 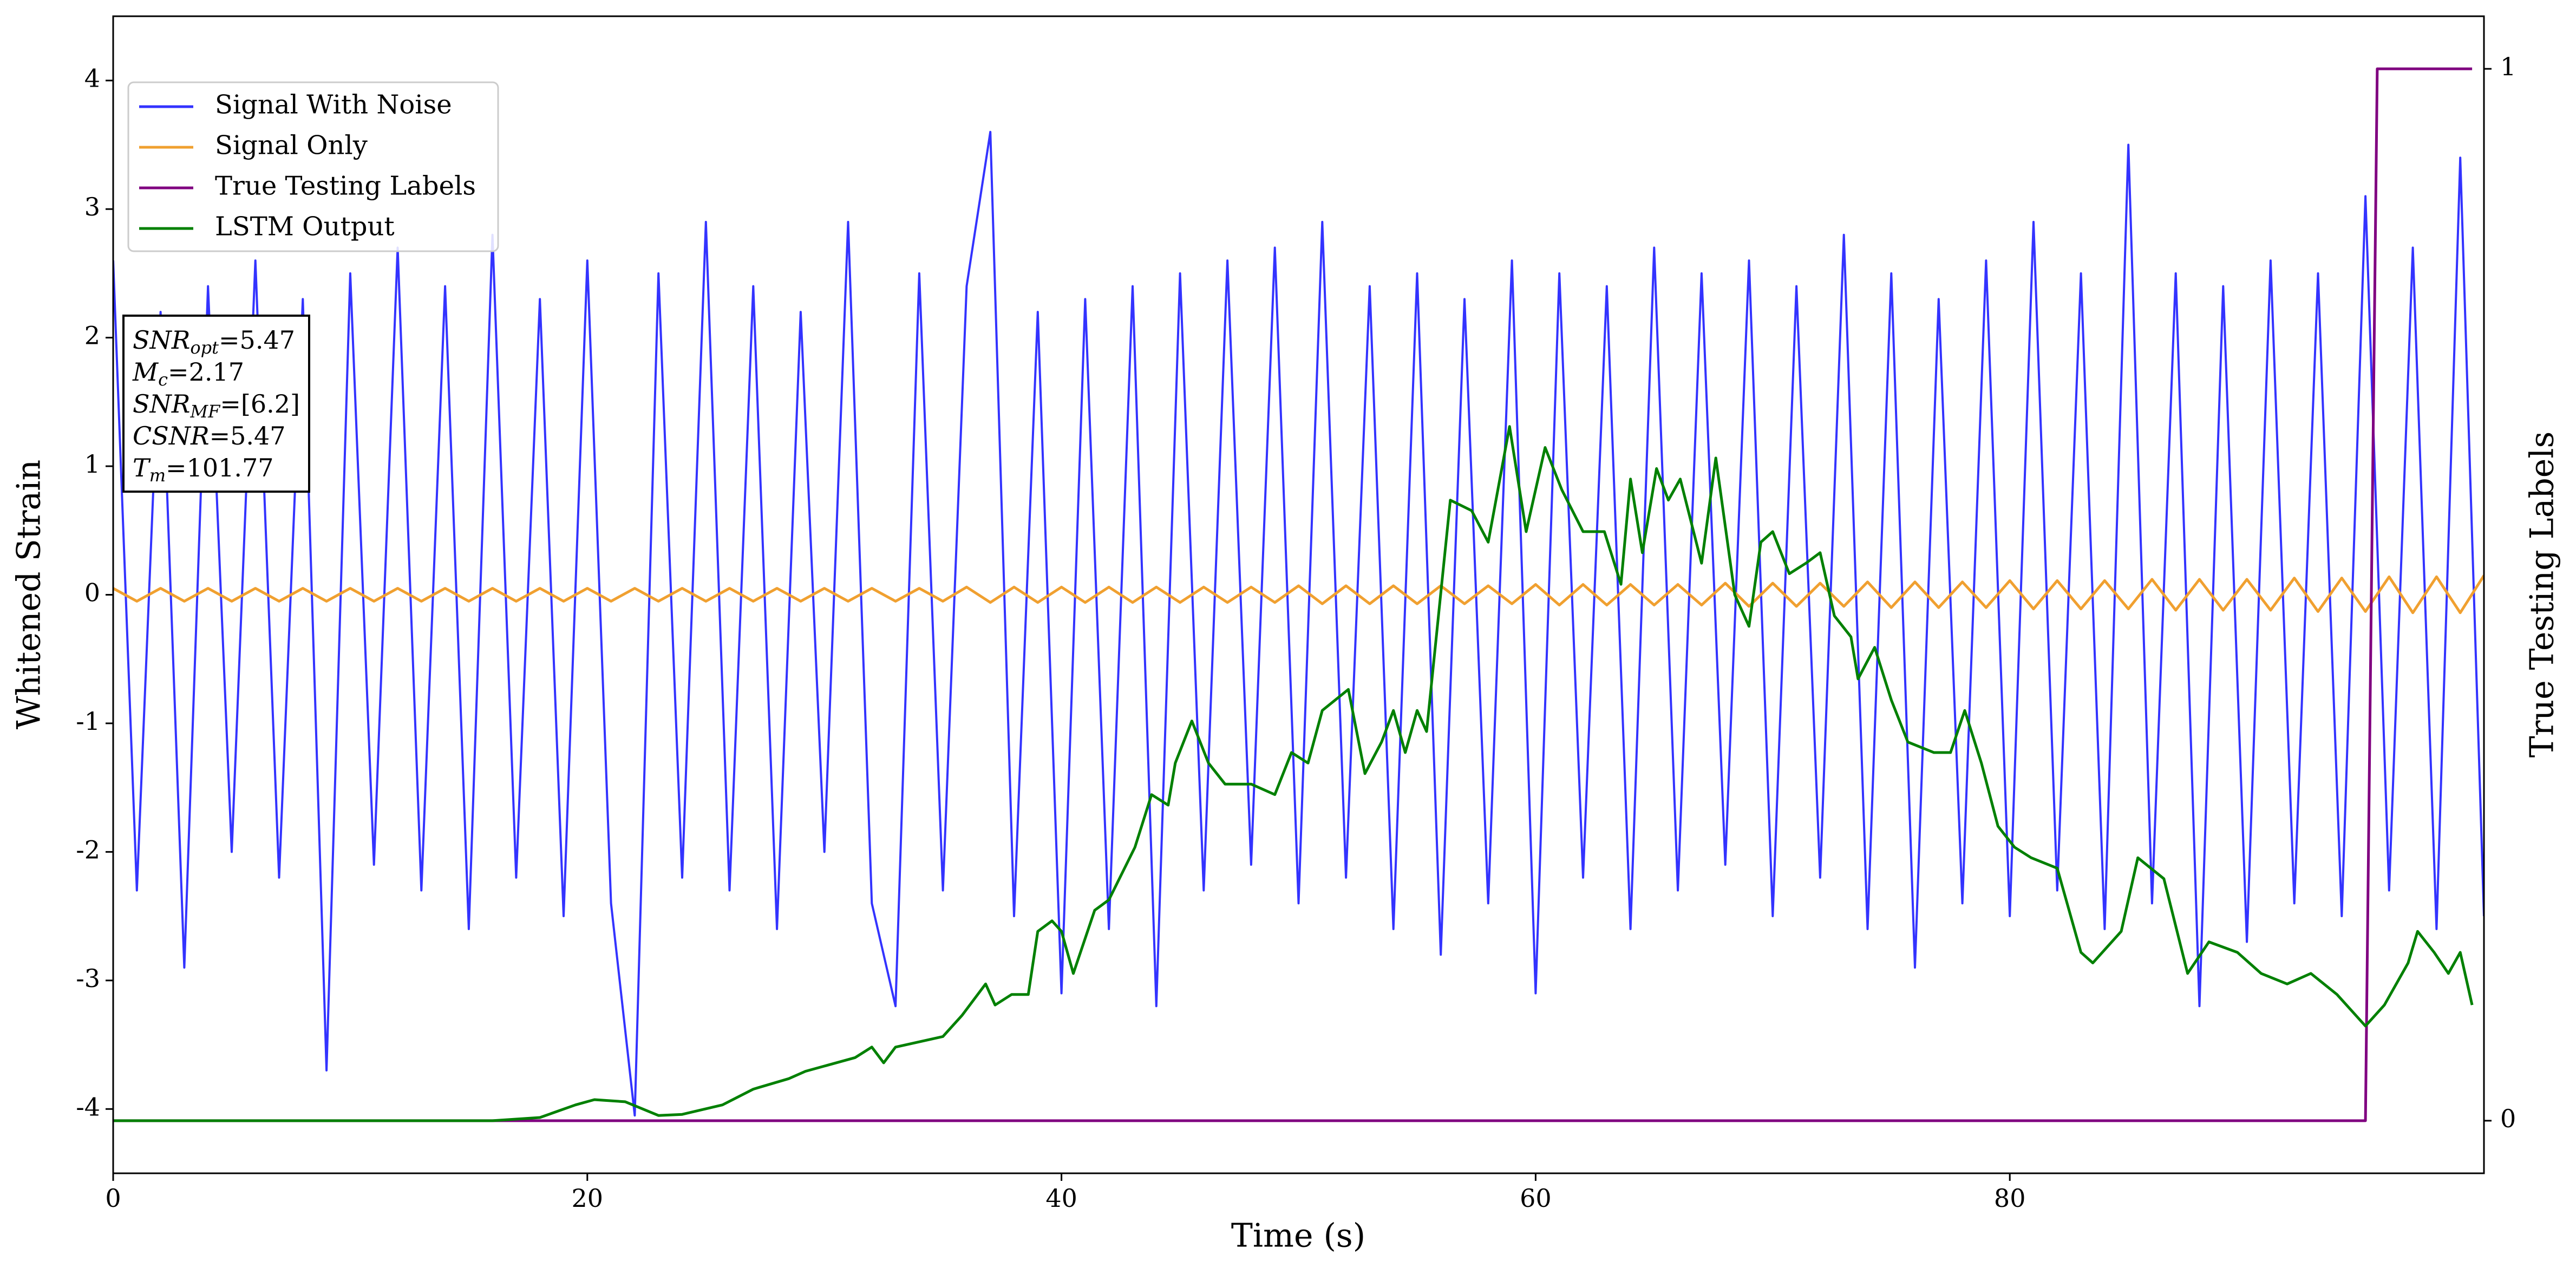 What do you see at coordinates (92, 78) in the screenshot?
I see `y-tick-label: 4` at bounding box center [92, 78].